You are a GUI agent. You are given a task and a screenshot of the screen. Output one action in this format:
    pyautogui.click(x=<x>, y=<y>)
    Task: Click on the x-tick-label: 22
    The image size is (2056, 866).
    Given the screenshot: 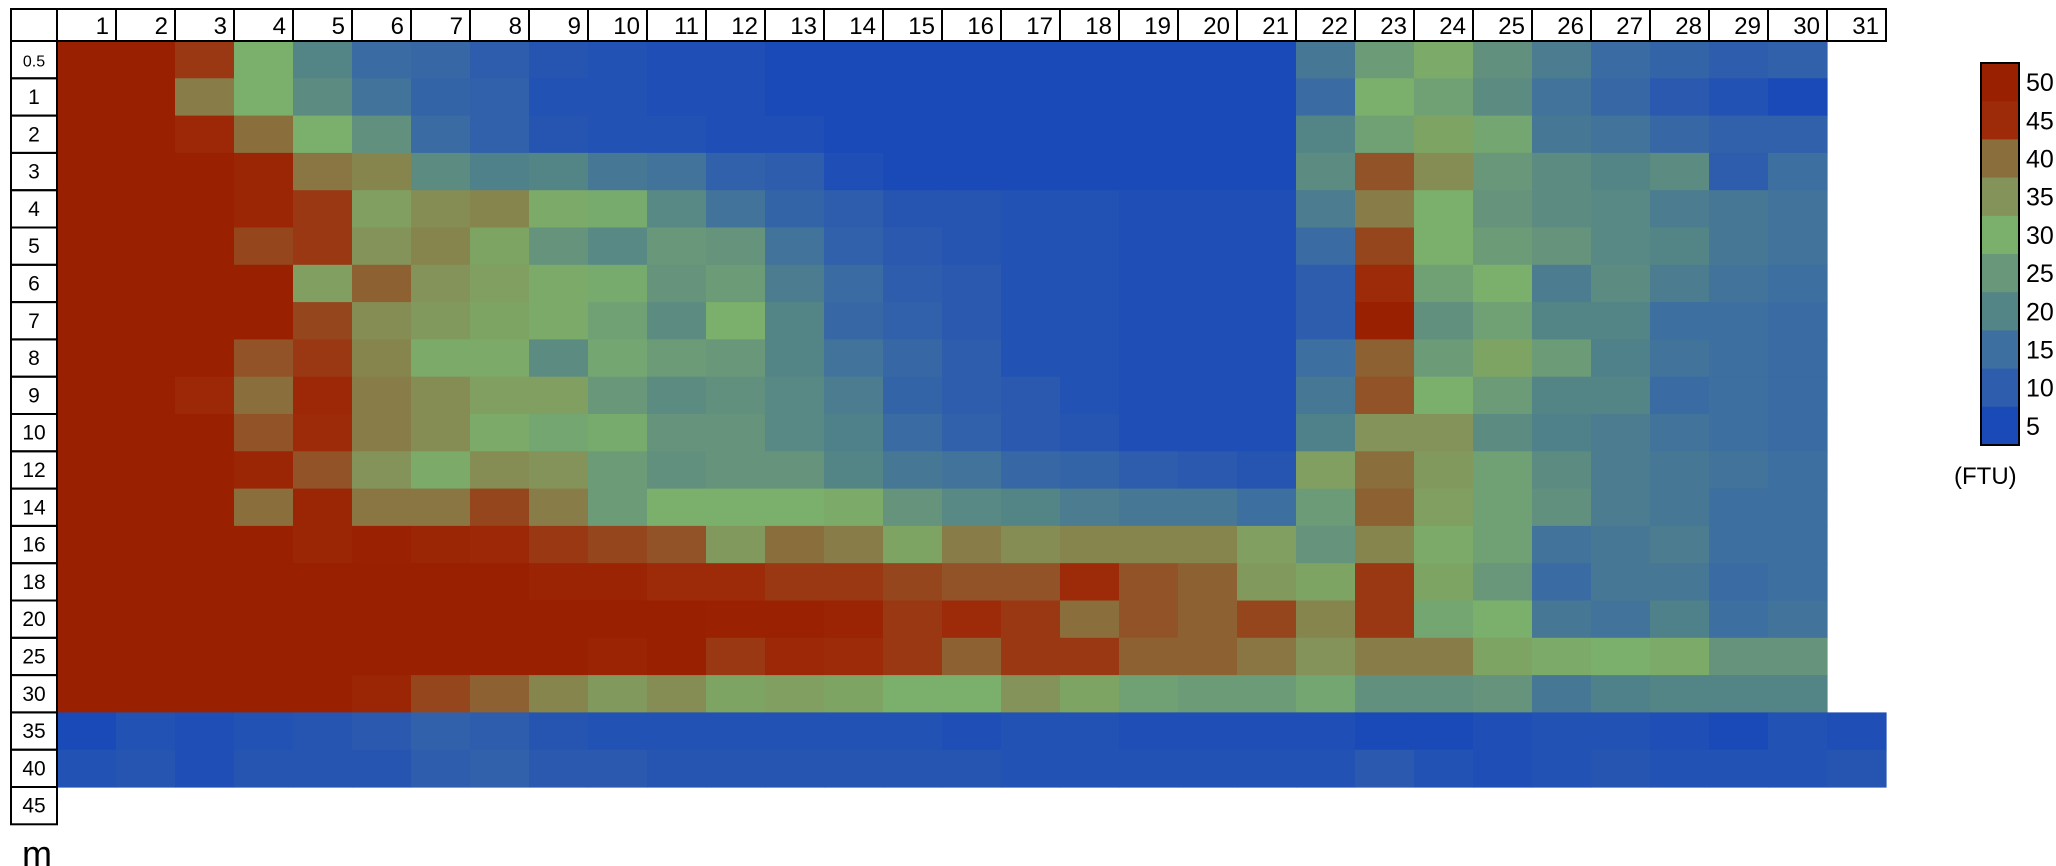 What is the action you would take?
    pyautogui.click(x=1334, y=26)
    